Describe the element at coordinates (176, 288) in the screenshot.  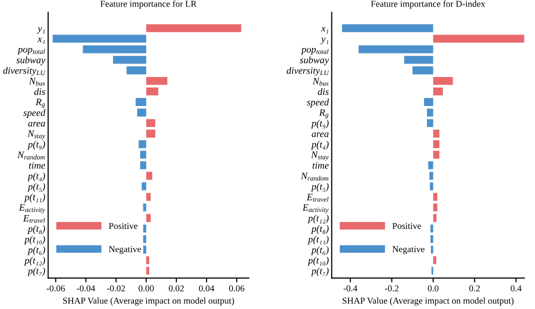
I see `x-tick-label: 0.02` at that location.